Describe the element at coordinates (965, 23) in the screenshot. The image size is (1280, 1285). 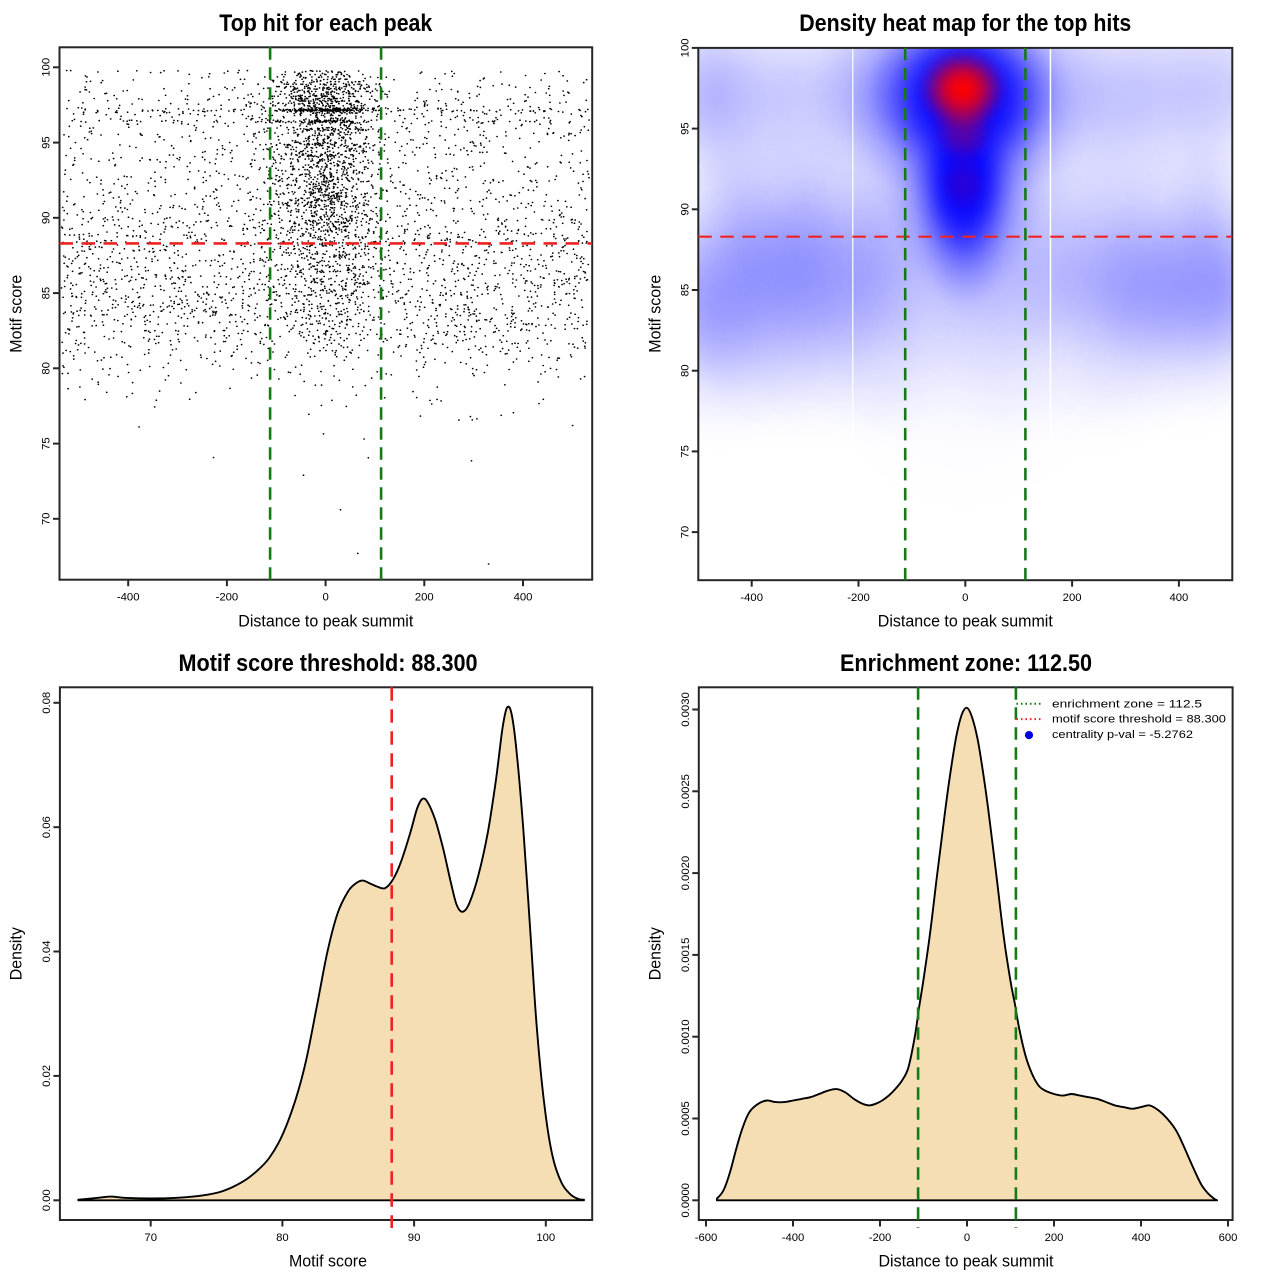
I see `svg-text:Density heat map for the top h: Density heat map for the top hits` at that location.